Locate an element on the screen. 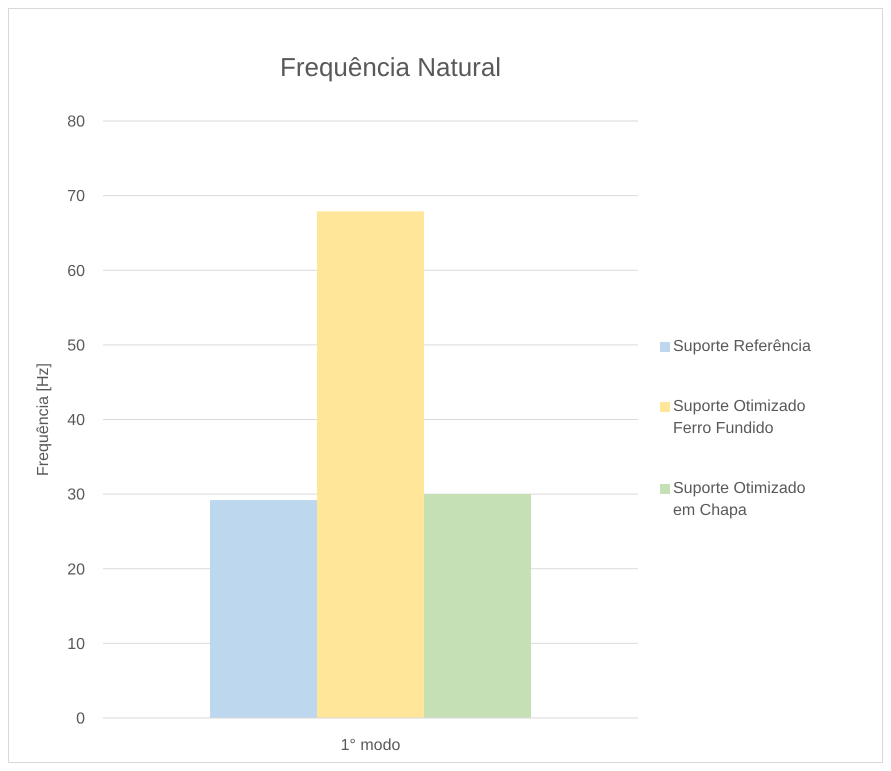  legend-label: Suporte Referência is located at coordinates (742, 346).